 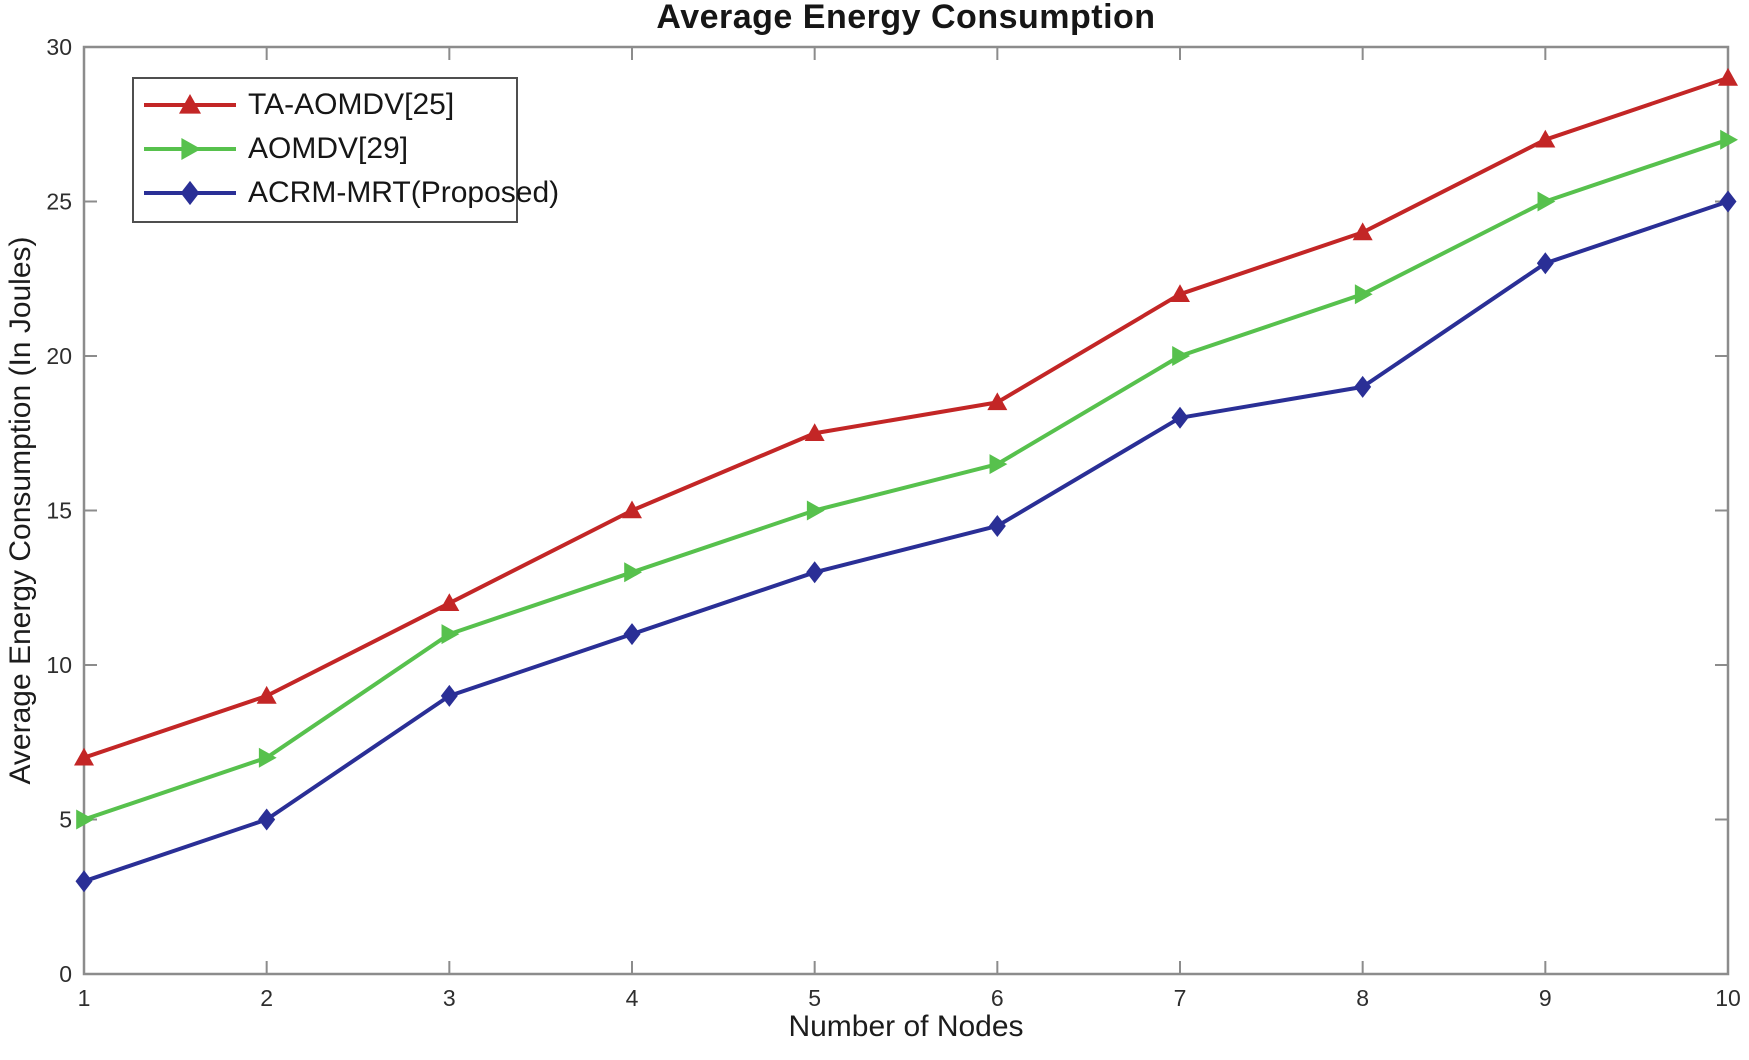 I want to click on y-axis-label: Average Energy Consumption (In Joules), so click(x=20, y=510).